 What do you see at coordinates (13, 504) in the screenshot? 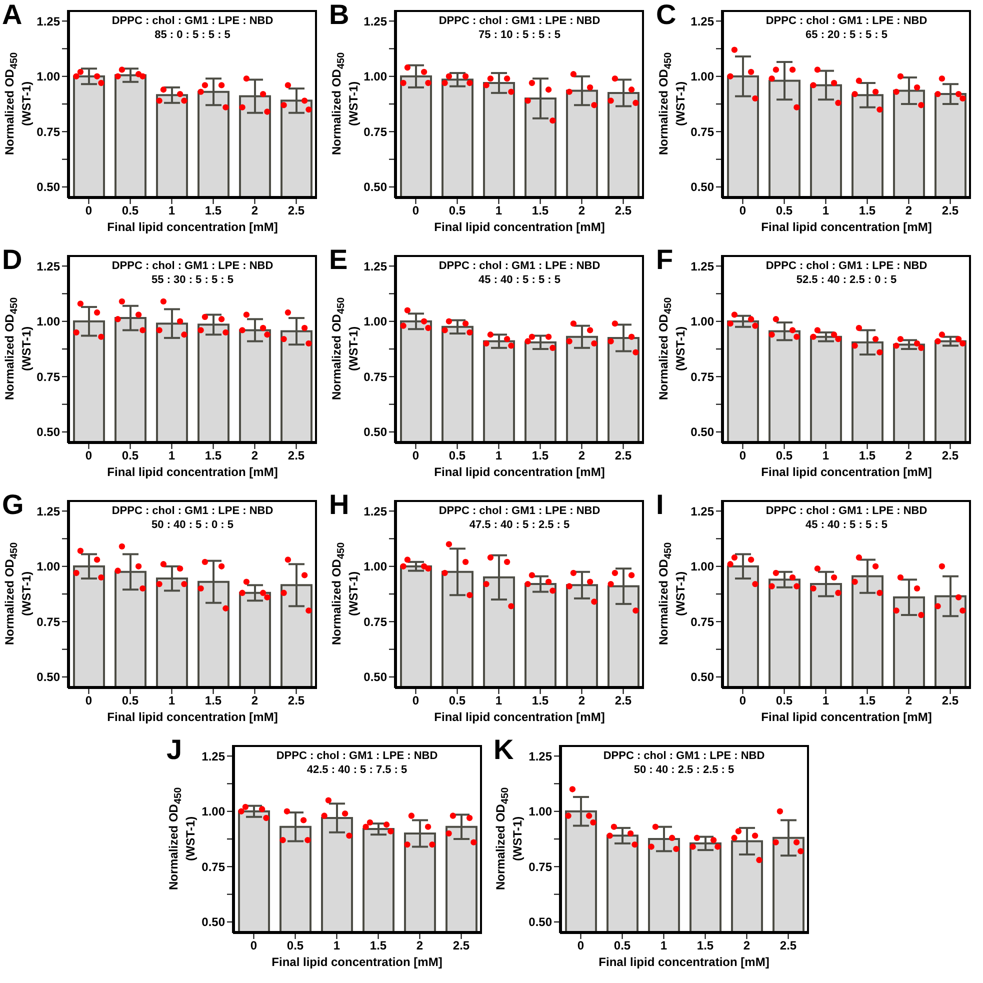
I see `text: G` at bounding box center [13, 504].